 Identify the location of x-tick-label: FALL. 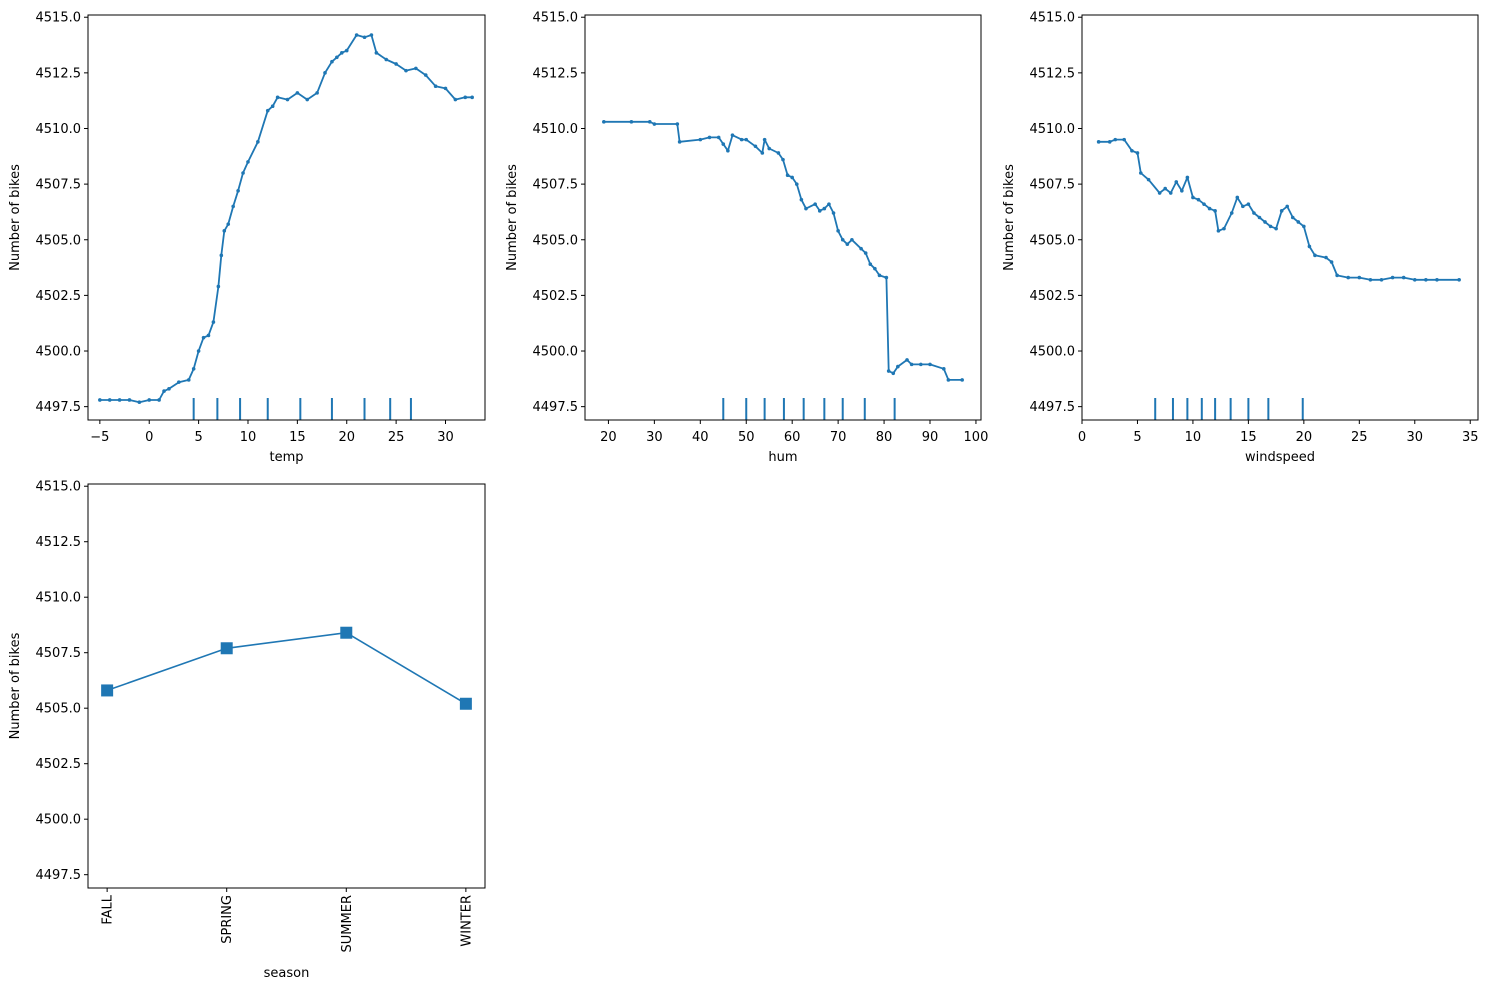
(108, 909).